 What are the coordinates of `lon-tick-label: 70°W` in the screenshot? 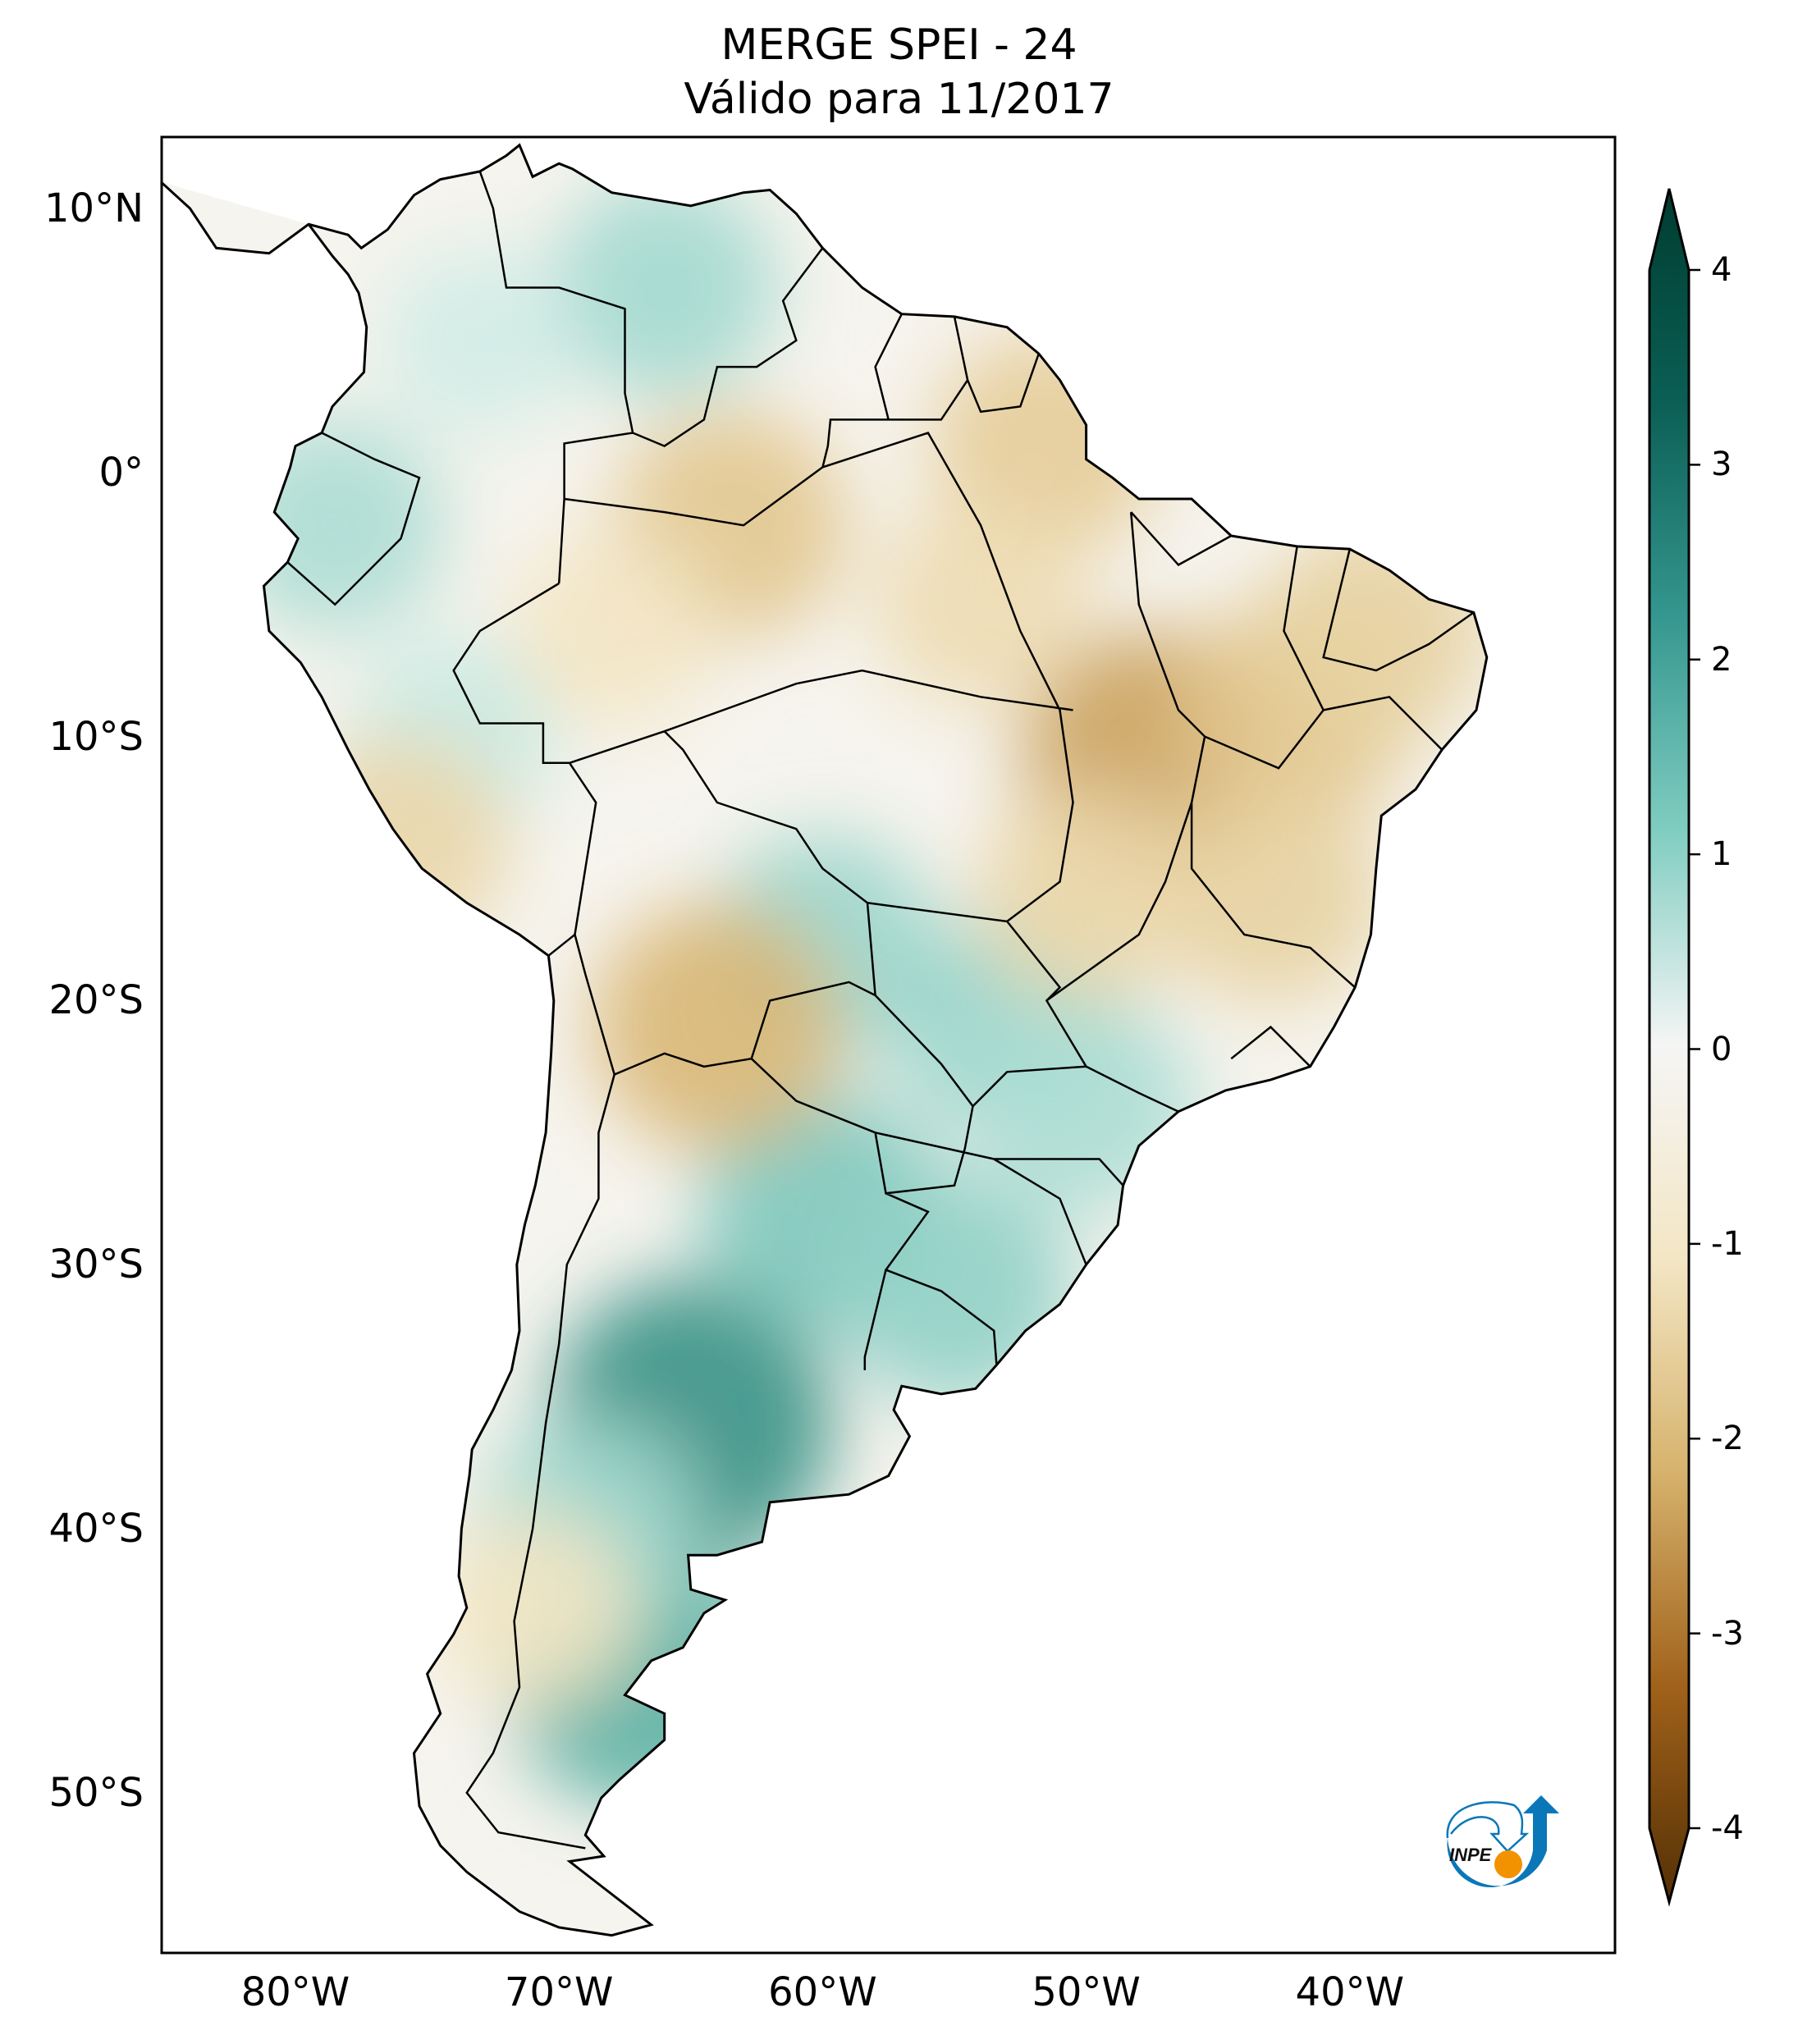 It's located at (559, 1992).